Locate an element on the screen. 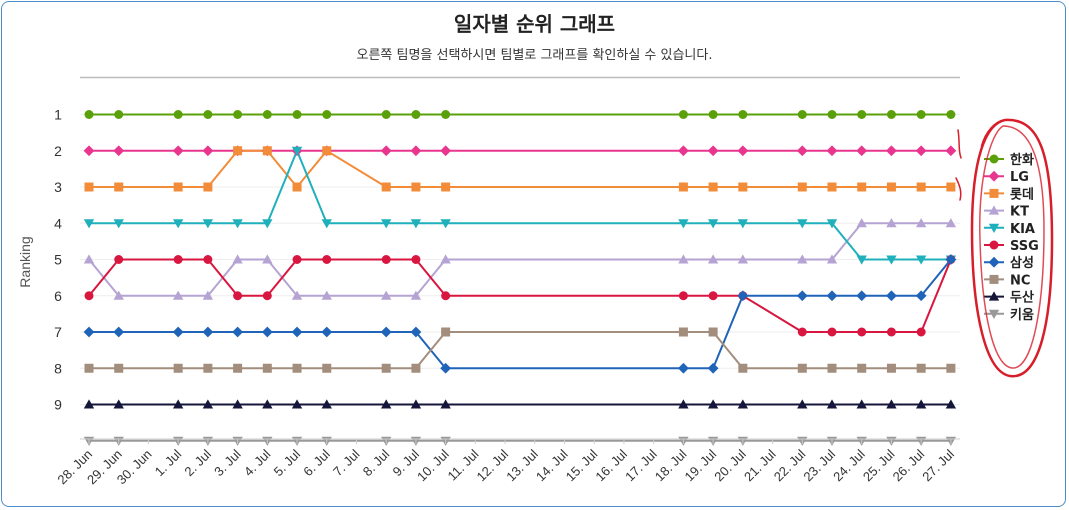  legend-item-5: KIA is located at coordinates (1009, 229).